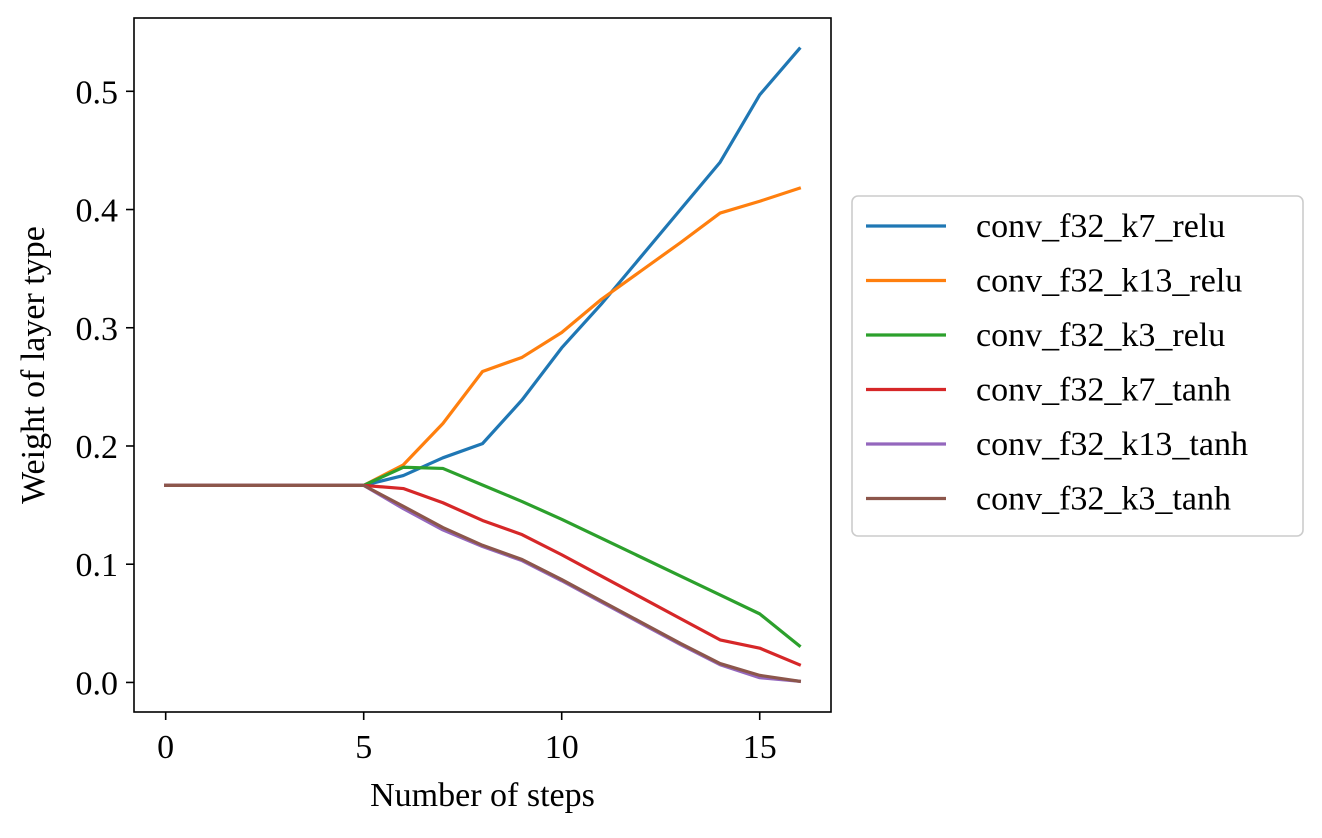  What do you see at coordinates (97, 683) in the screenshot?
I see `y-tick-label: 0.0` at bounding box center [97, 683].